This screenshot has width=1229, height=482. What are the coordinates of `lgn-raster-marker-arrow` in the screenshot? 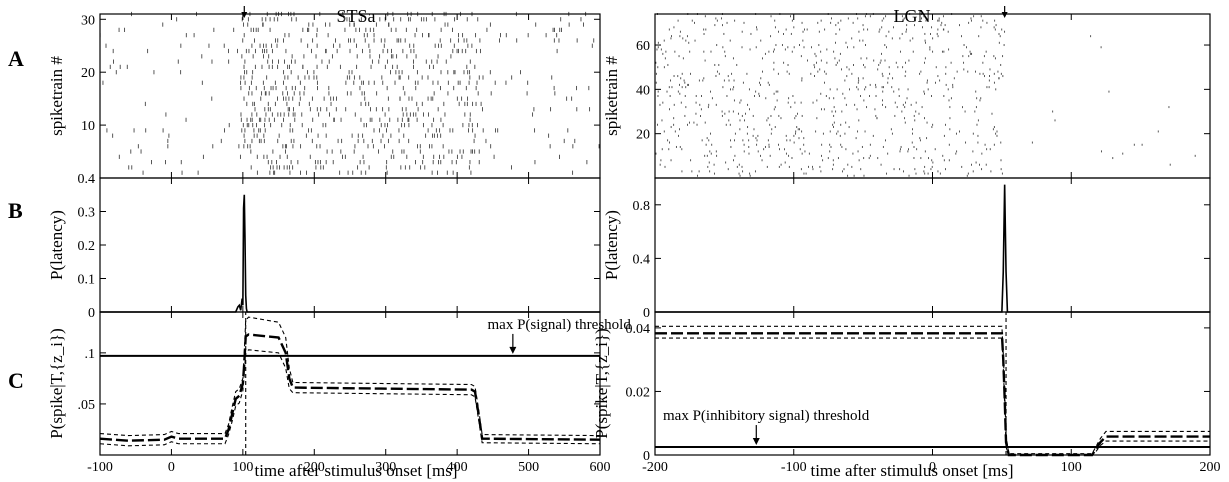 It's located at (1004, 15).